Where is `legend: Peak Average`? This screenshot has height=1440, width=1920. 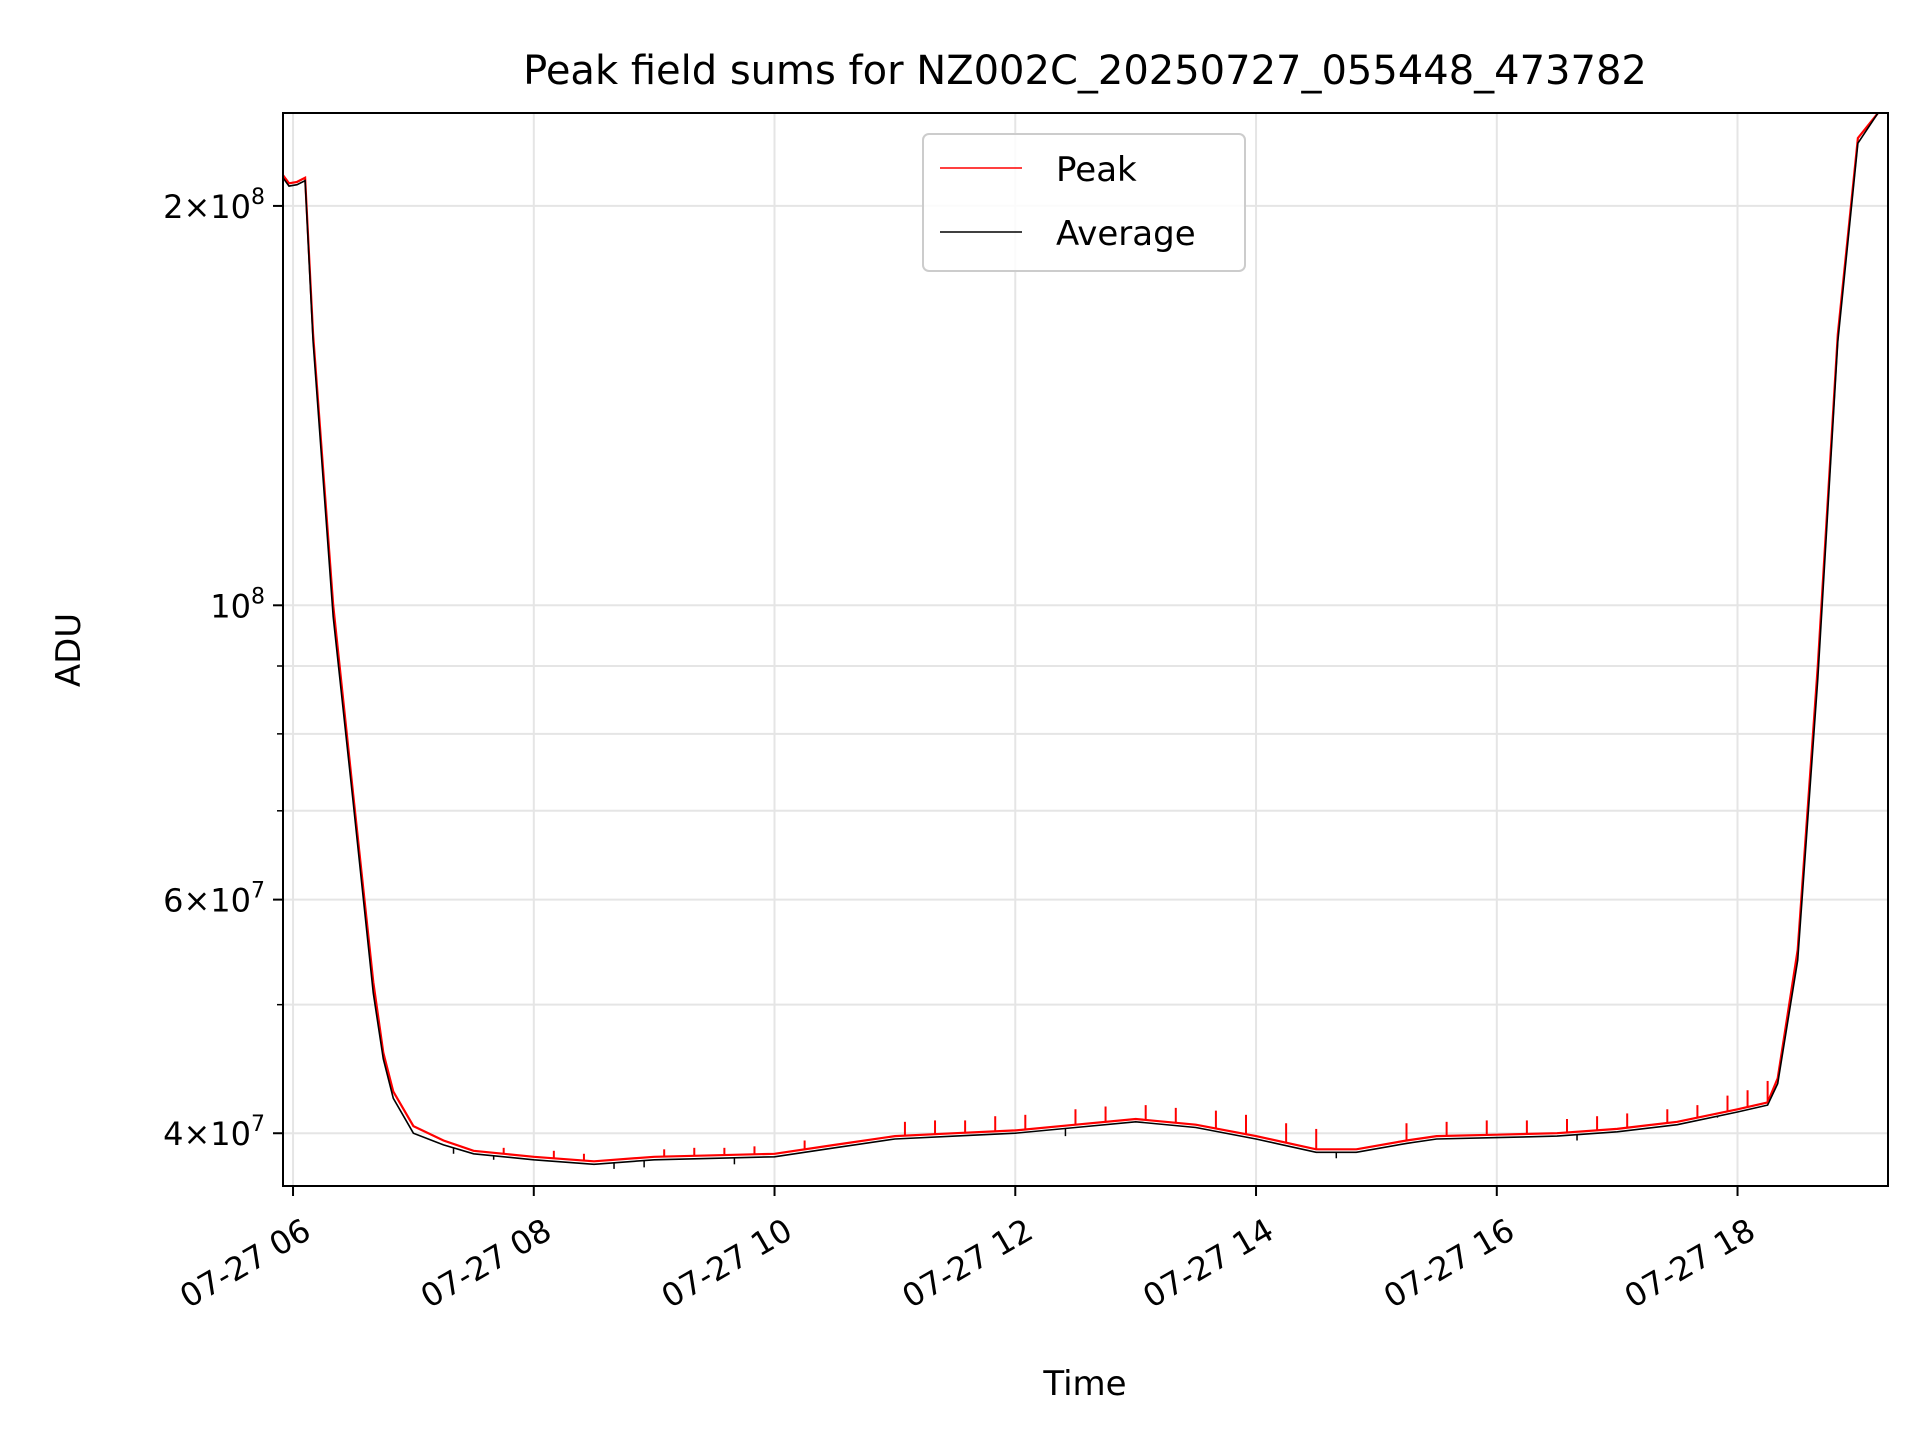
legend: Peak Average is located at coordinates (1084, 202).